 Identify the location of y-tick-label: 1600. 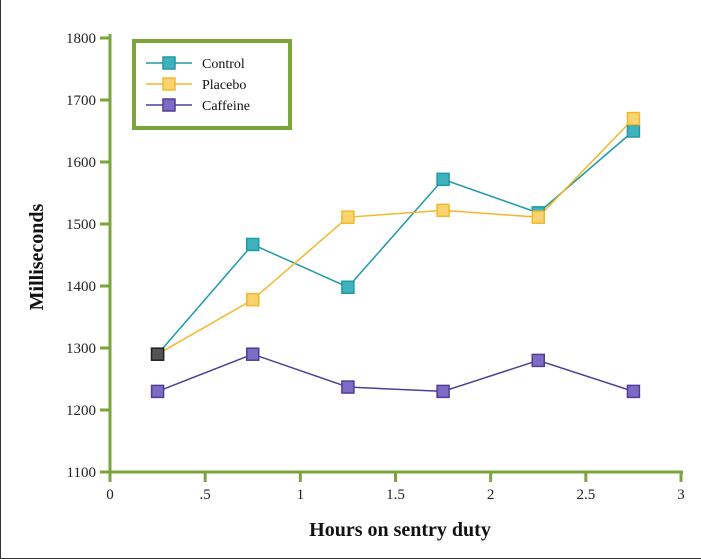
(81, 163).